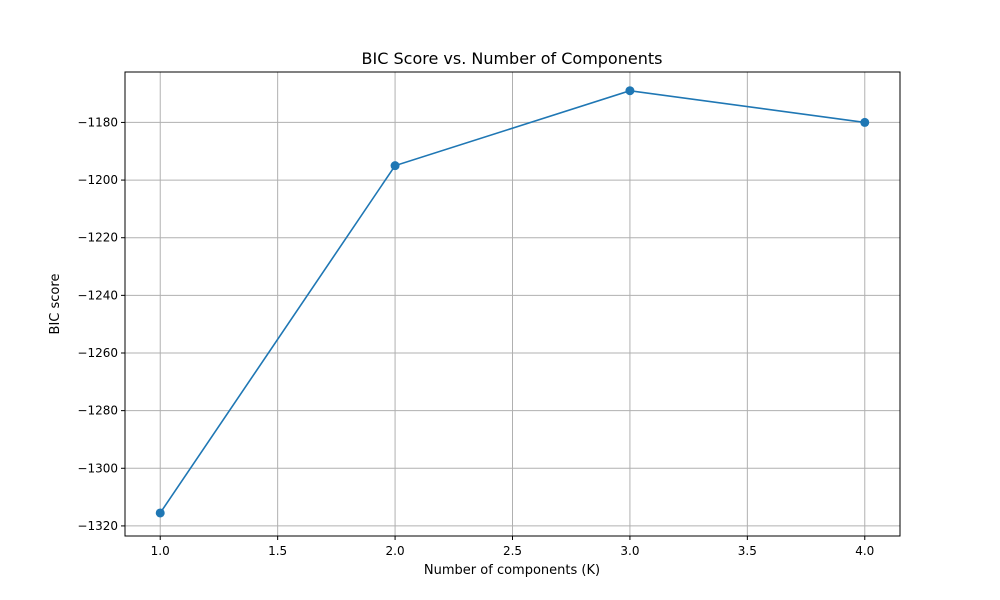 The image size is (1000, 600). Describe the element at coordinates (97, 238) in the screenshot. I see `y-tick-label: −1220` at that location.